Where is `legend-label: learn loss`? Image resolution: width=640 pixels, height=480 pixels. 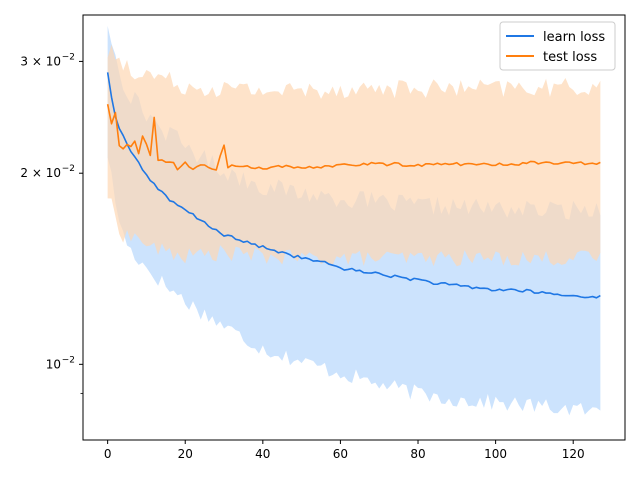
legend-label: learn loss is located at coordinates (574, 37).